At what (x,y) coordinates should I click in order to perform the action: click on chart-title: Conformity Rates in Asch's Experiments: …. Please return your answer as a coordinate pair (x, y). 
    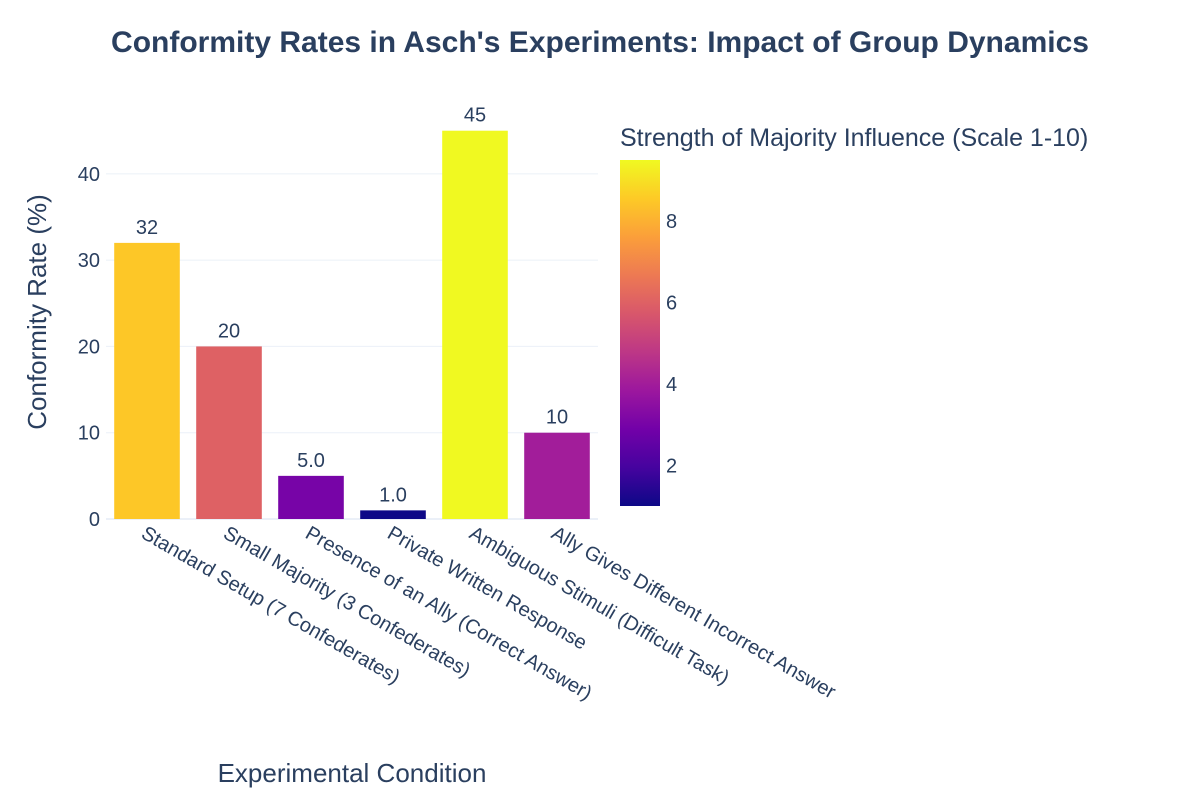
    Looking at the image, I should click on (600, 42).